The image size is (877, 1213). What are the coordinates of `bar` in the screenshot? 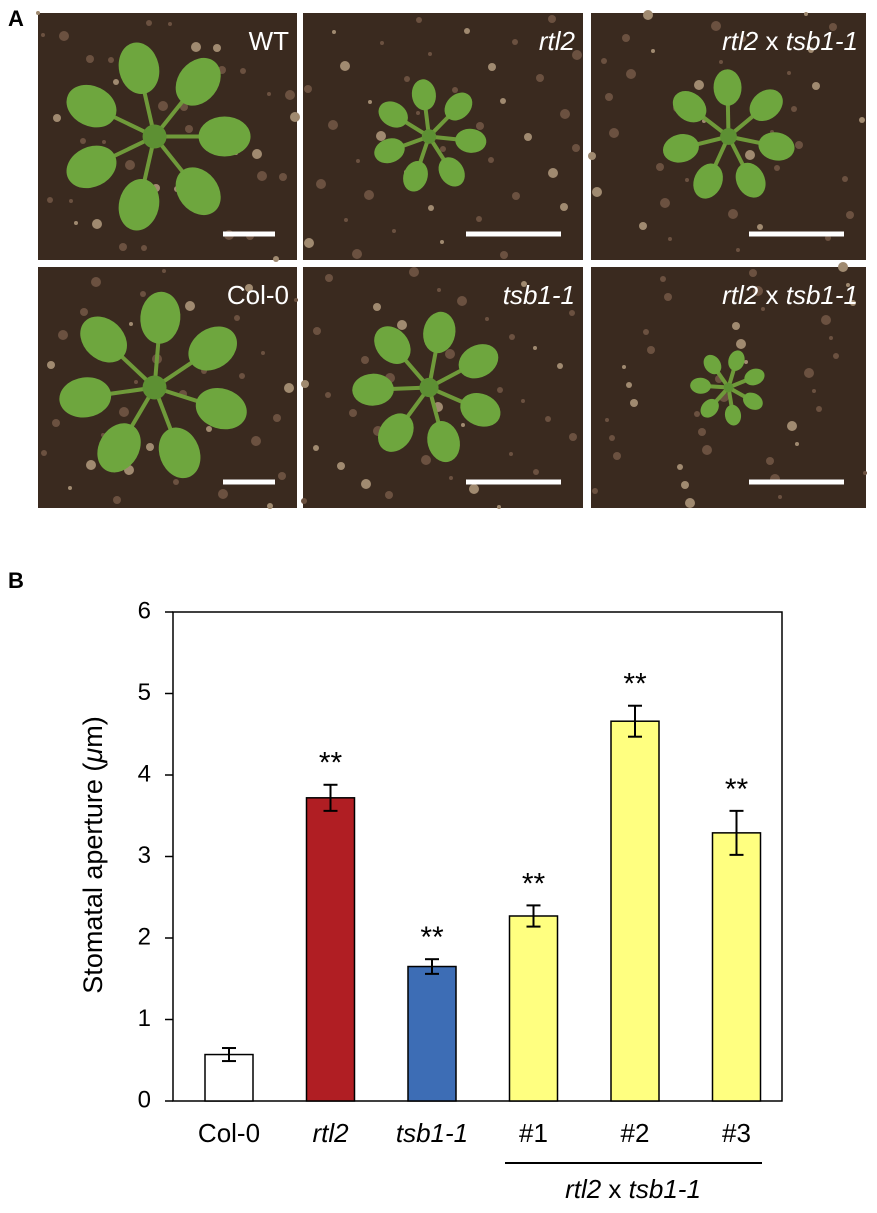 It's located at (533, 1008).